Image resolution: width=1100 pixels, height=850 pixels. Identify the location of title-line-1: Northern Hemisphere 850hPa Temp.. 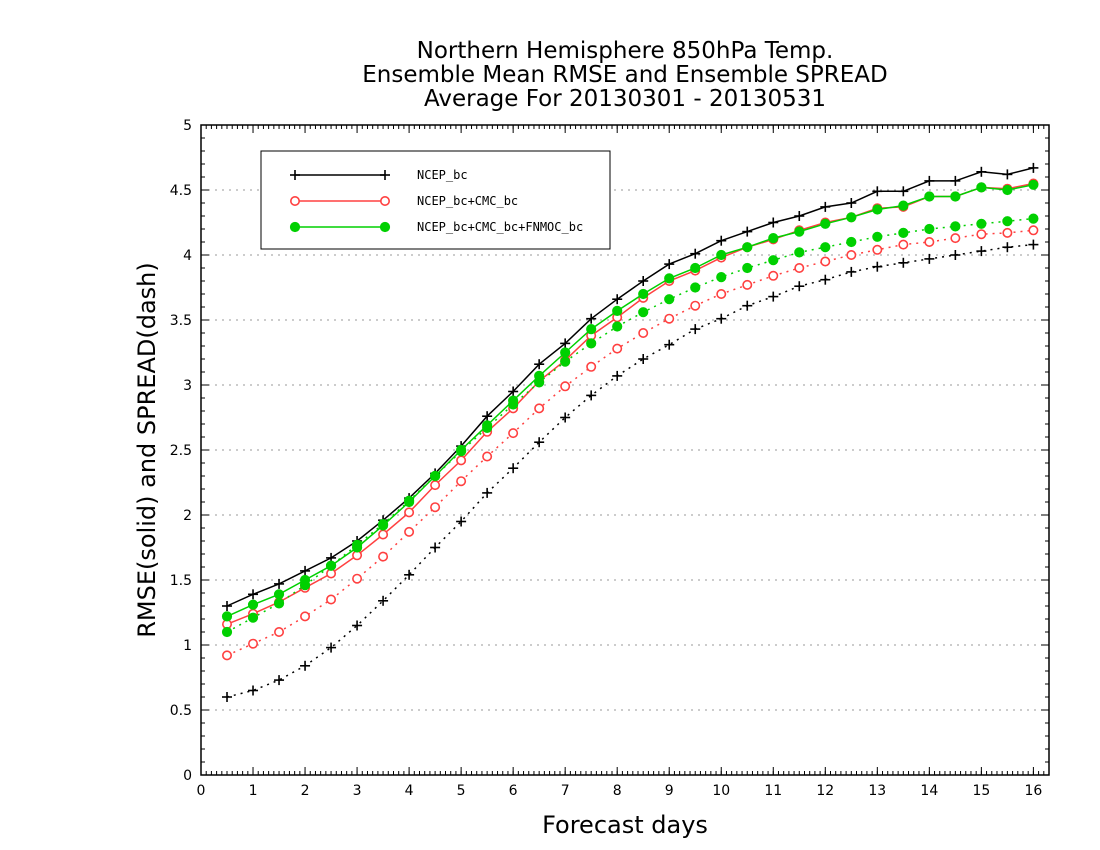
(625, 51).